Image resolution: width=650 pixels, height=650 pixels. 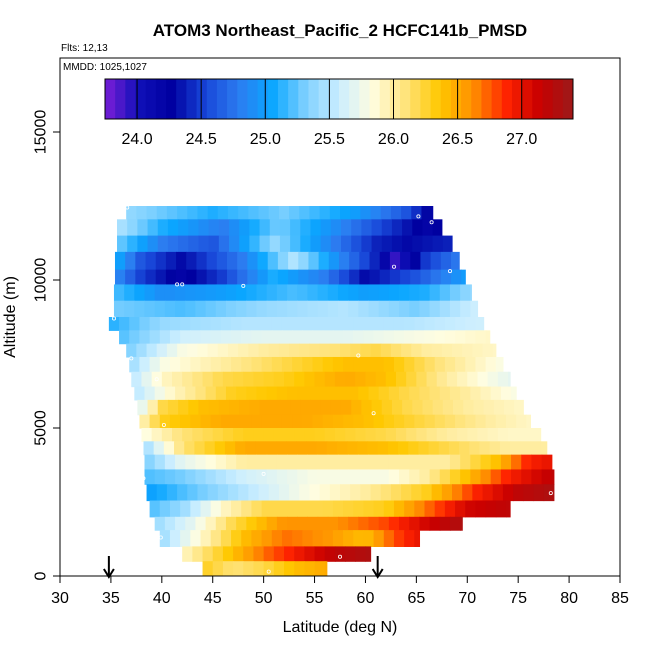 I want to click on heat-layer, so click(x=321, y=379).